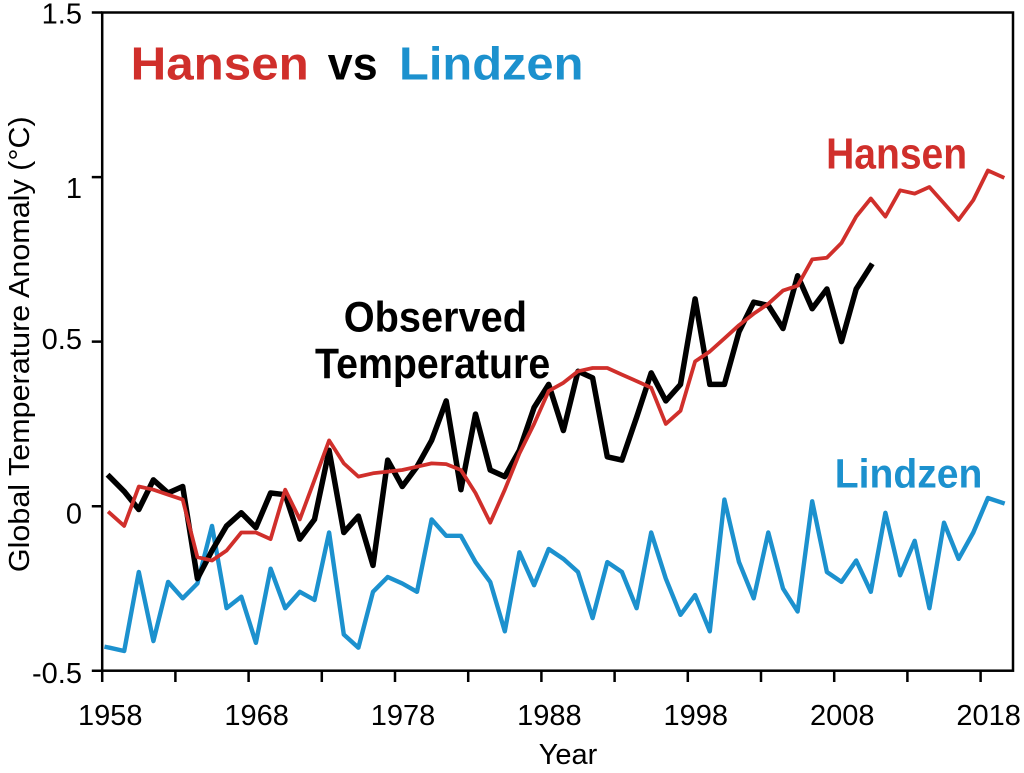  Describe the element at coordinates (842, 716) in the screenshot. I see `svg-text: 2008` at that location.